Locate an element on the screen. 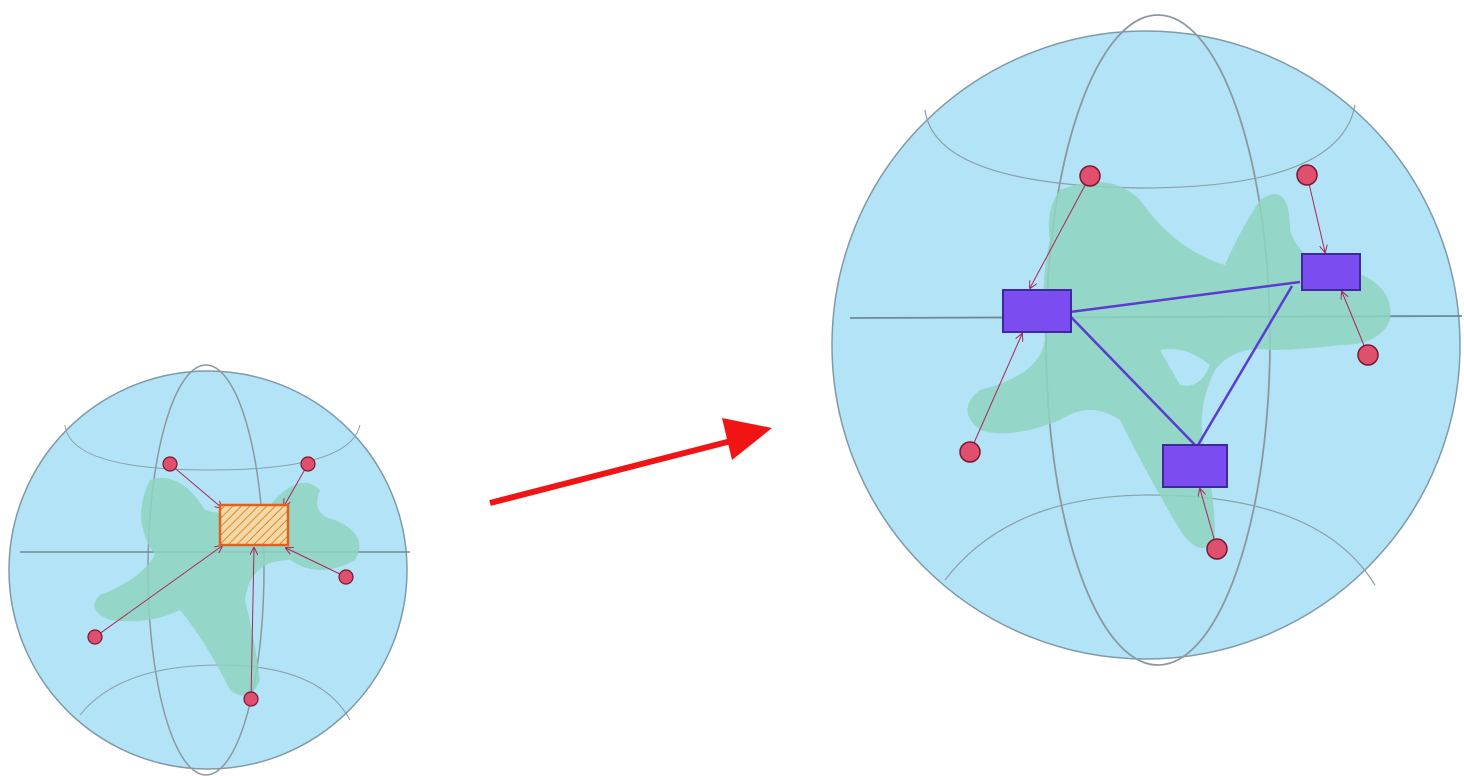 The height and width of the screenshot is (776, 1464). hatched-box is located at coordinates (254, 525).